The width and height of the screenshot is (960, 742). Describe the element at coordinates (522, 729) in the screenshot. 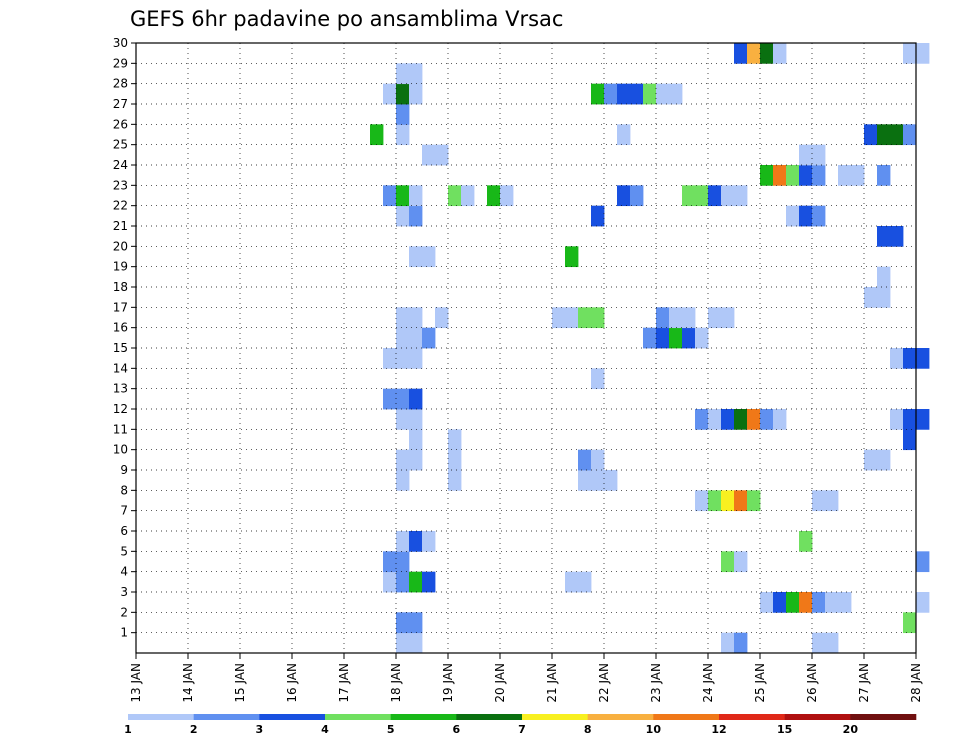

I see `colorbar-label: 7` at that location.